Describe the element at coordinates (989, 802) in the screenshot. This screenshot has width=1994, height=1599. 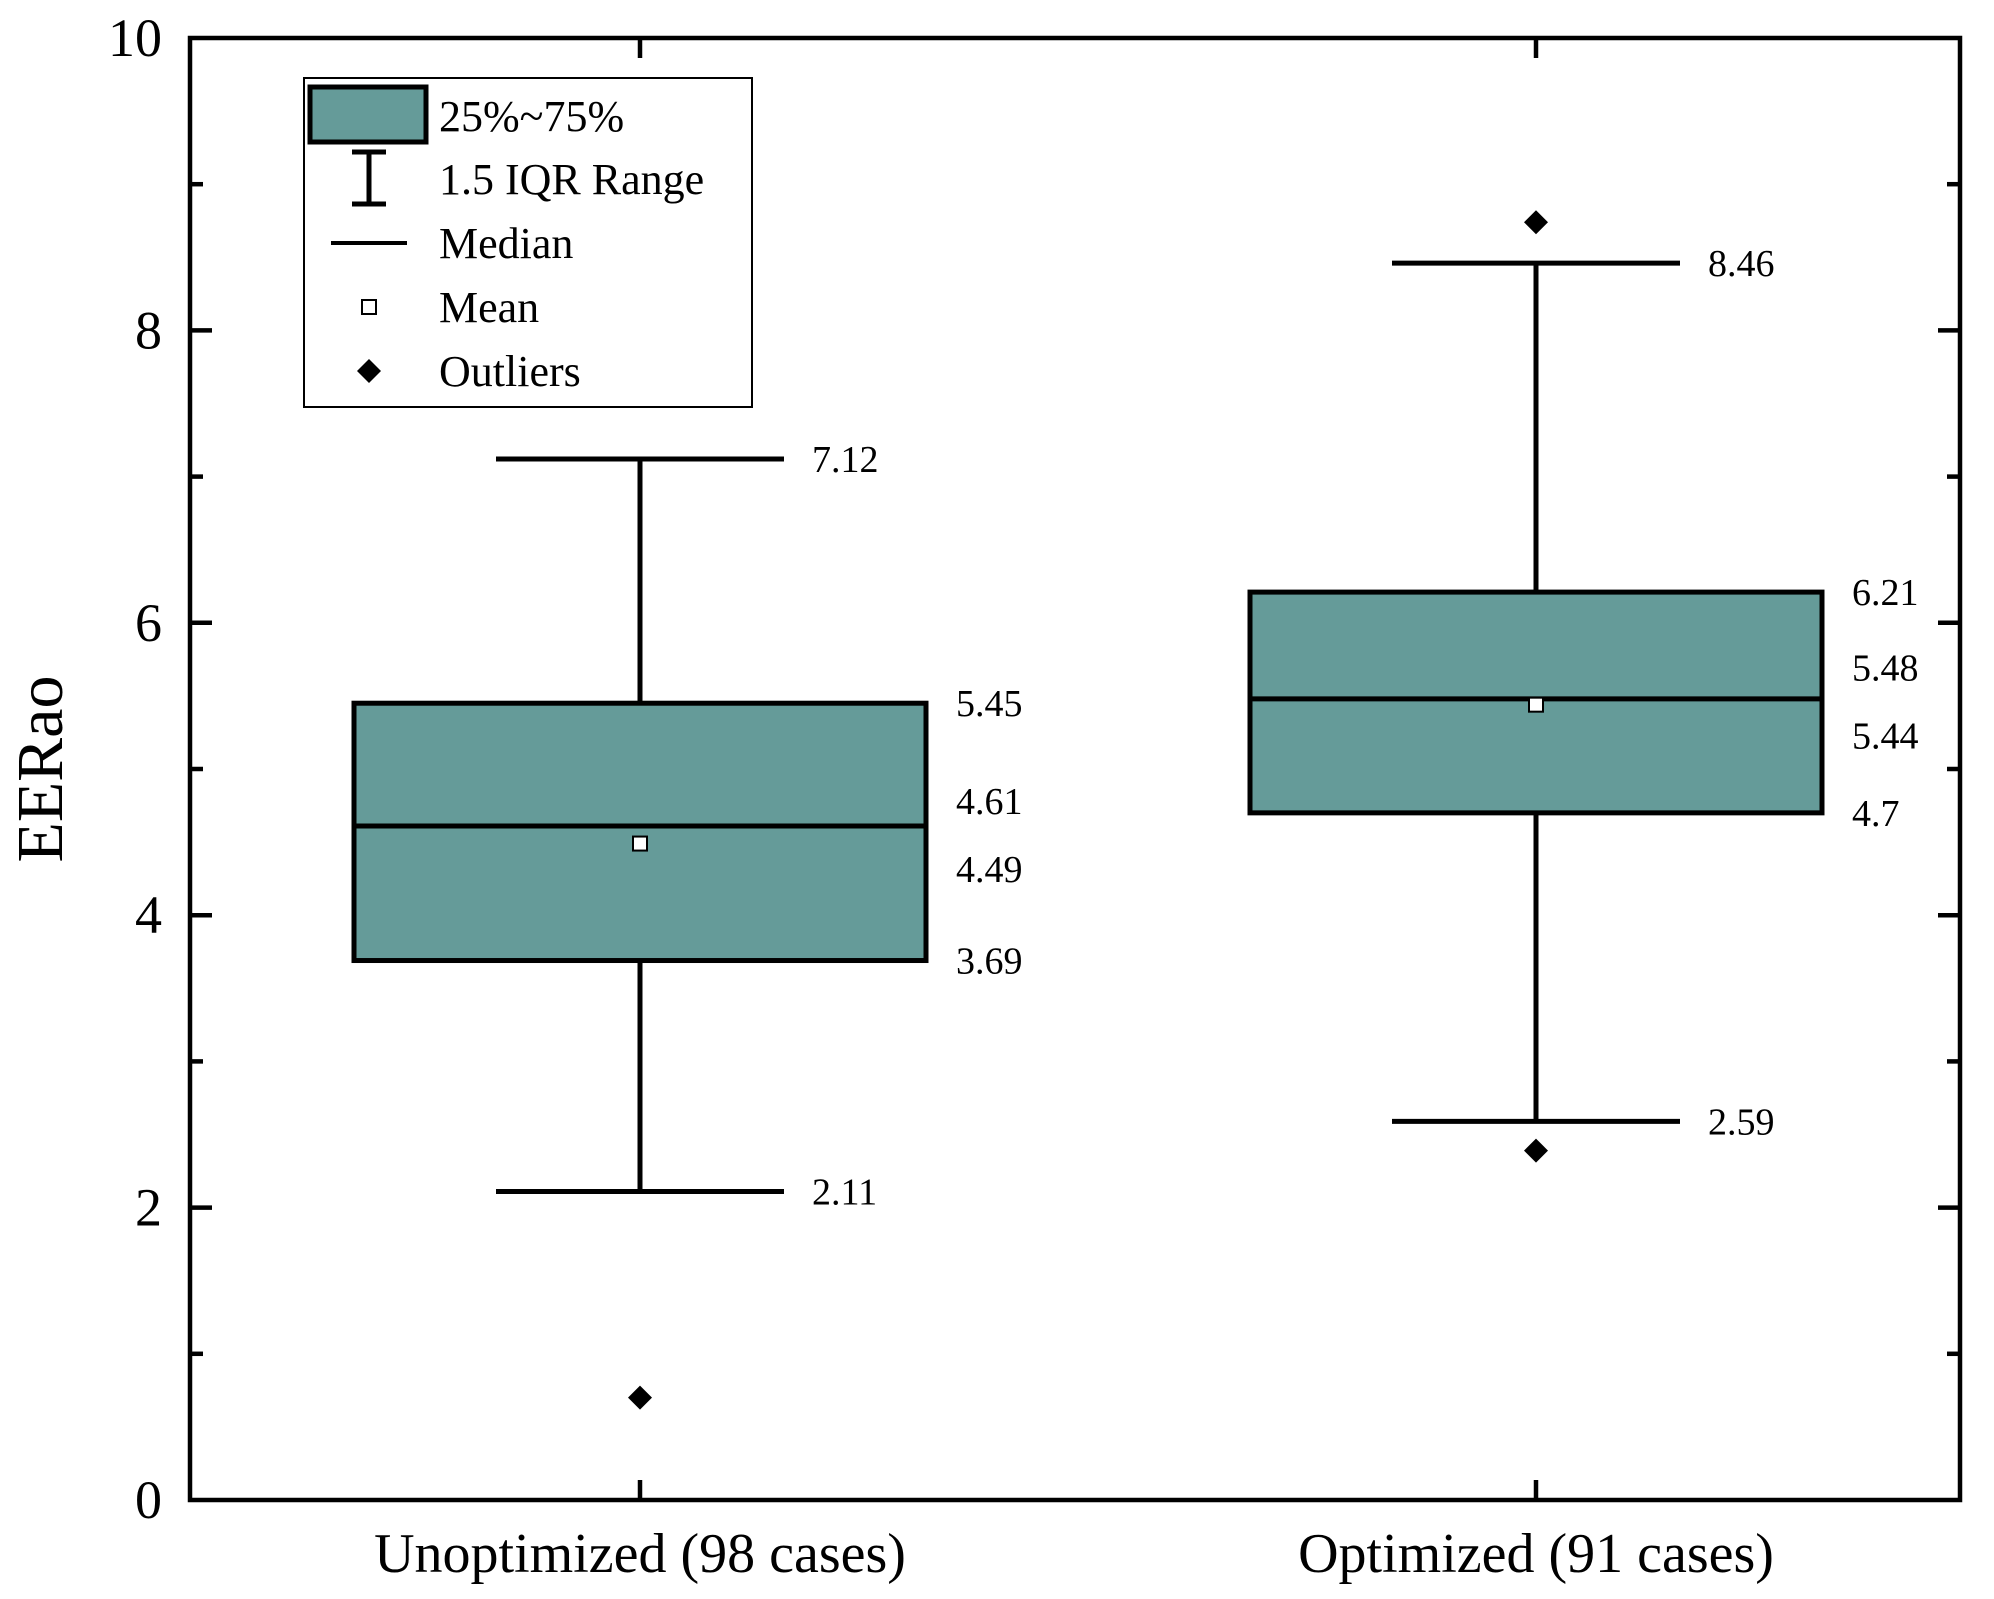
I see `value-label-median: 4.61` at that location.